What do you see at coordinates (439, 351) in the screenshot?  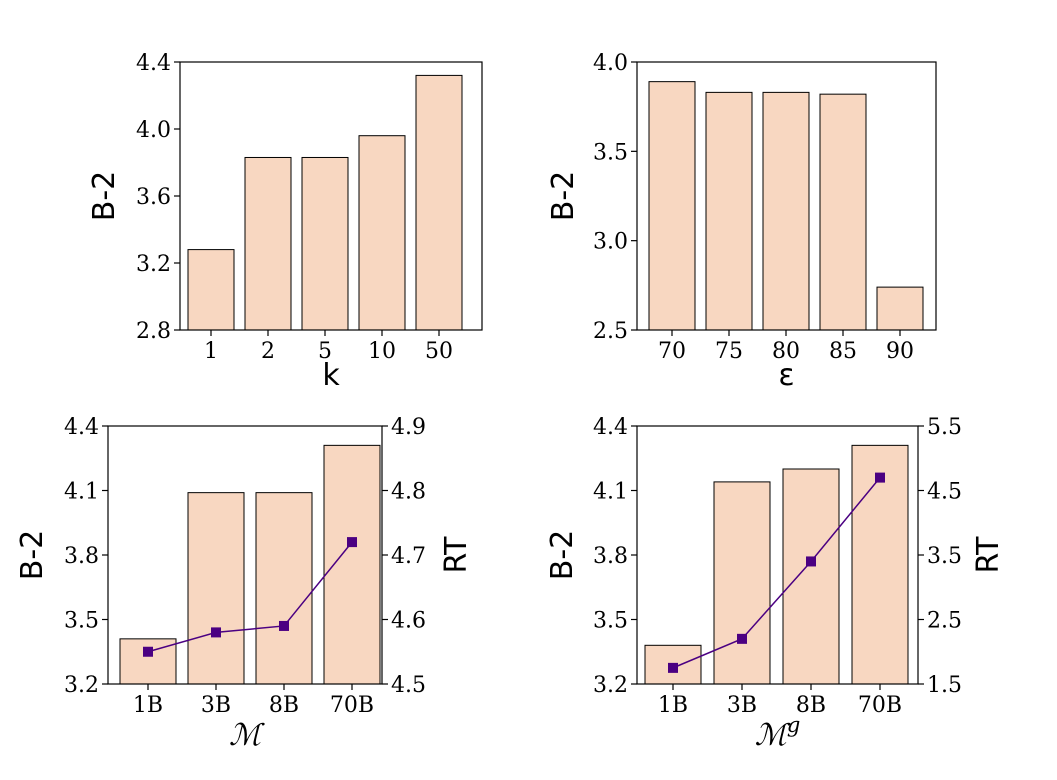 I see `x-tick-label: 50` at bounding box center [439, 351].